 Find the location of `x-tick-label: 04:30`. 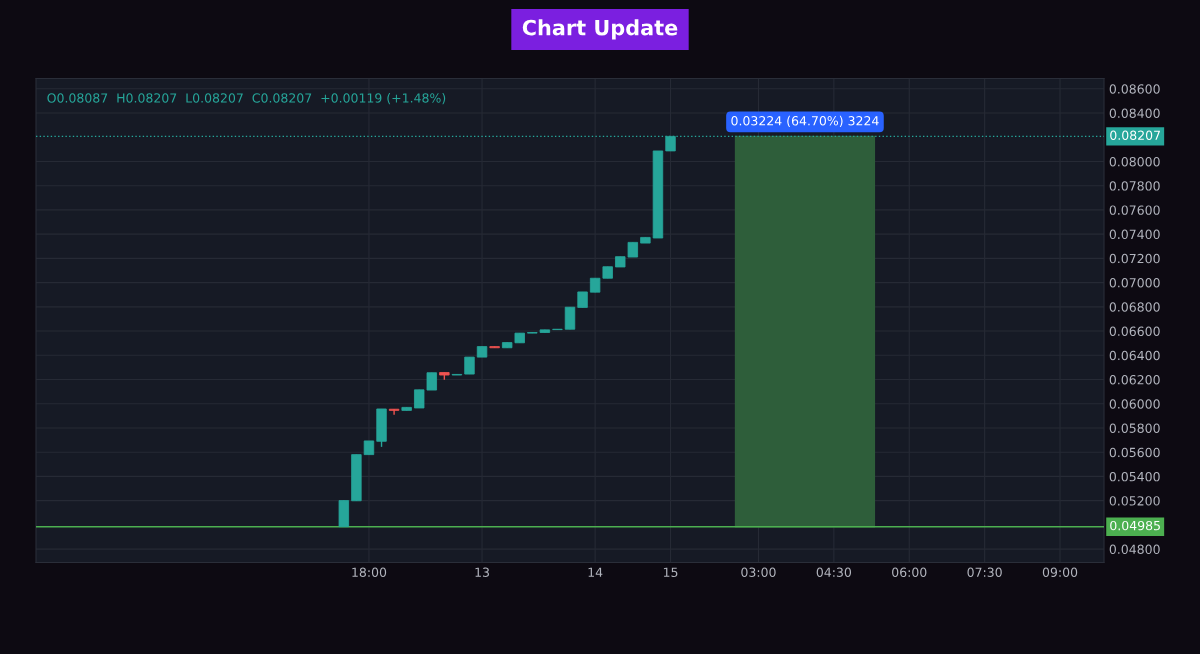

x-tick-label: 04:30 is located at coordinates (834, 572).